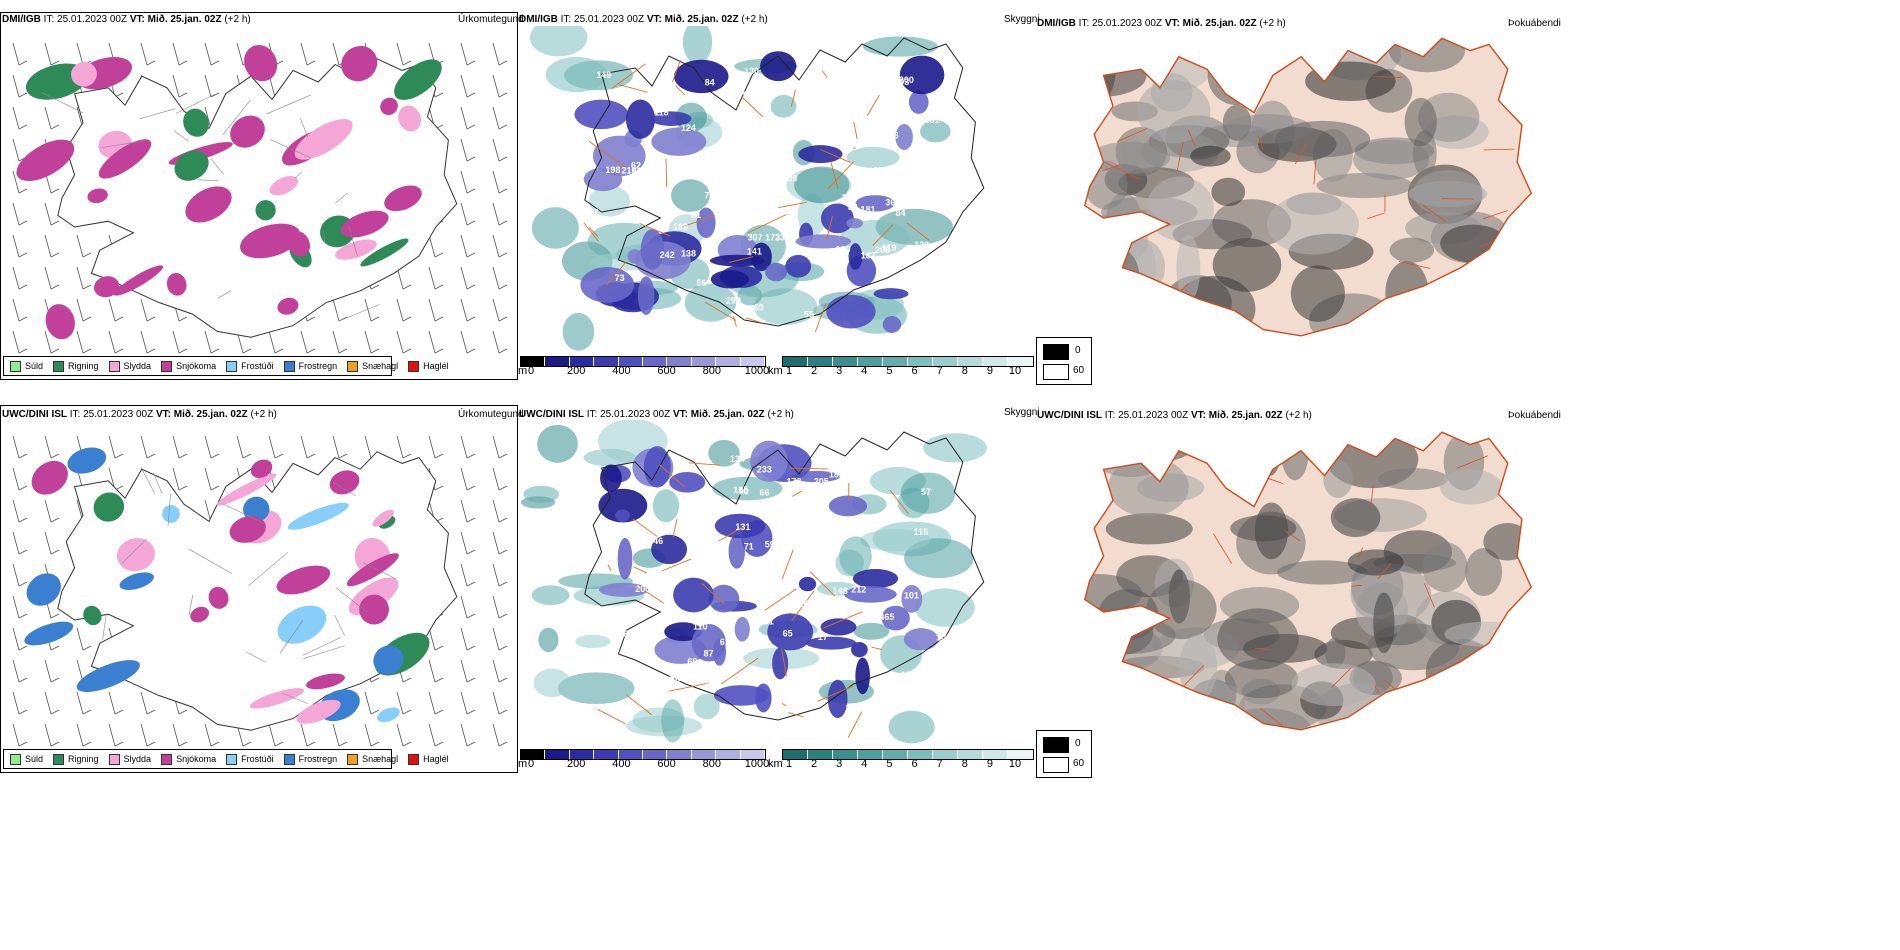 The height and width of the screenshot is (950, 1900). What do you see at coordinates (667, 255) in the screenshot?
I see `ceiling-value: 242` at bounding box center [667, 255].